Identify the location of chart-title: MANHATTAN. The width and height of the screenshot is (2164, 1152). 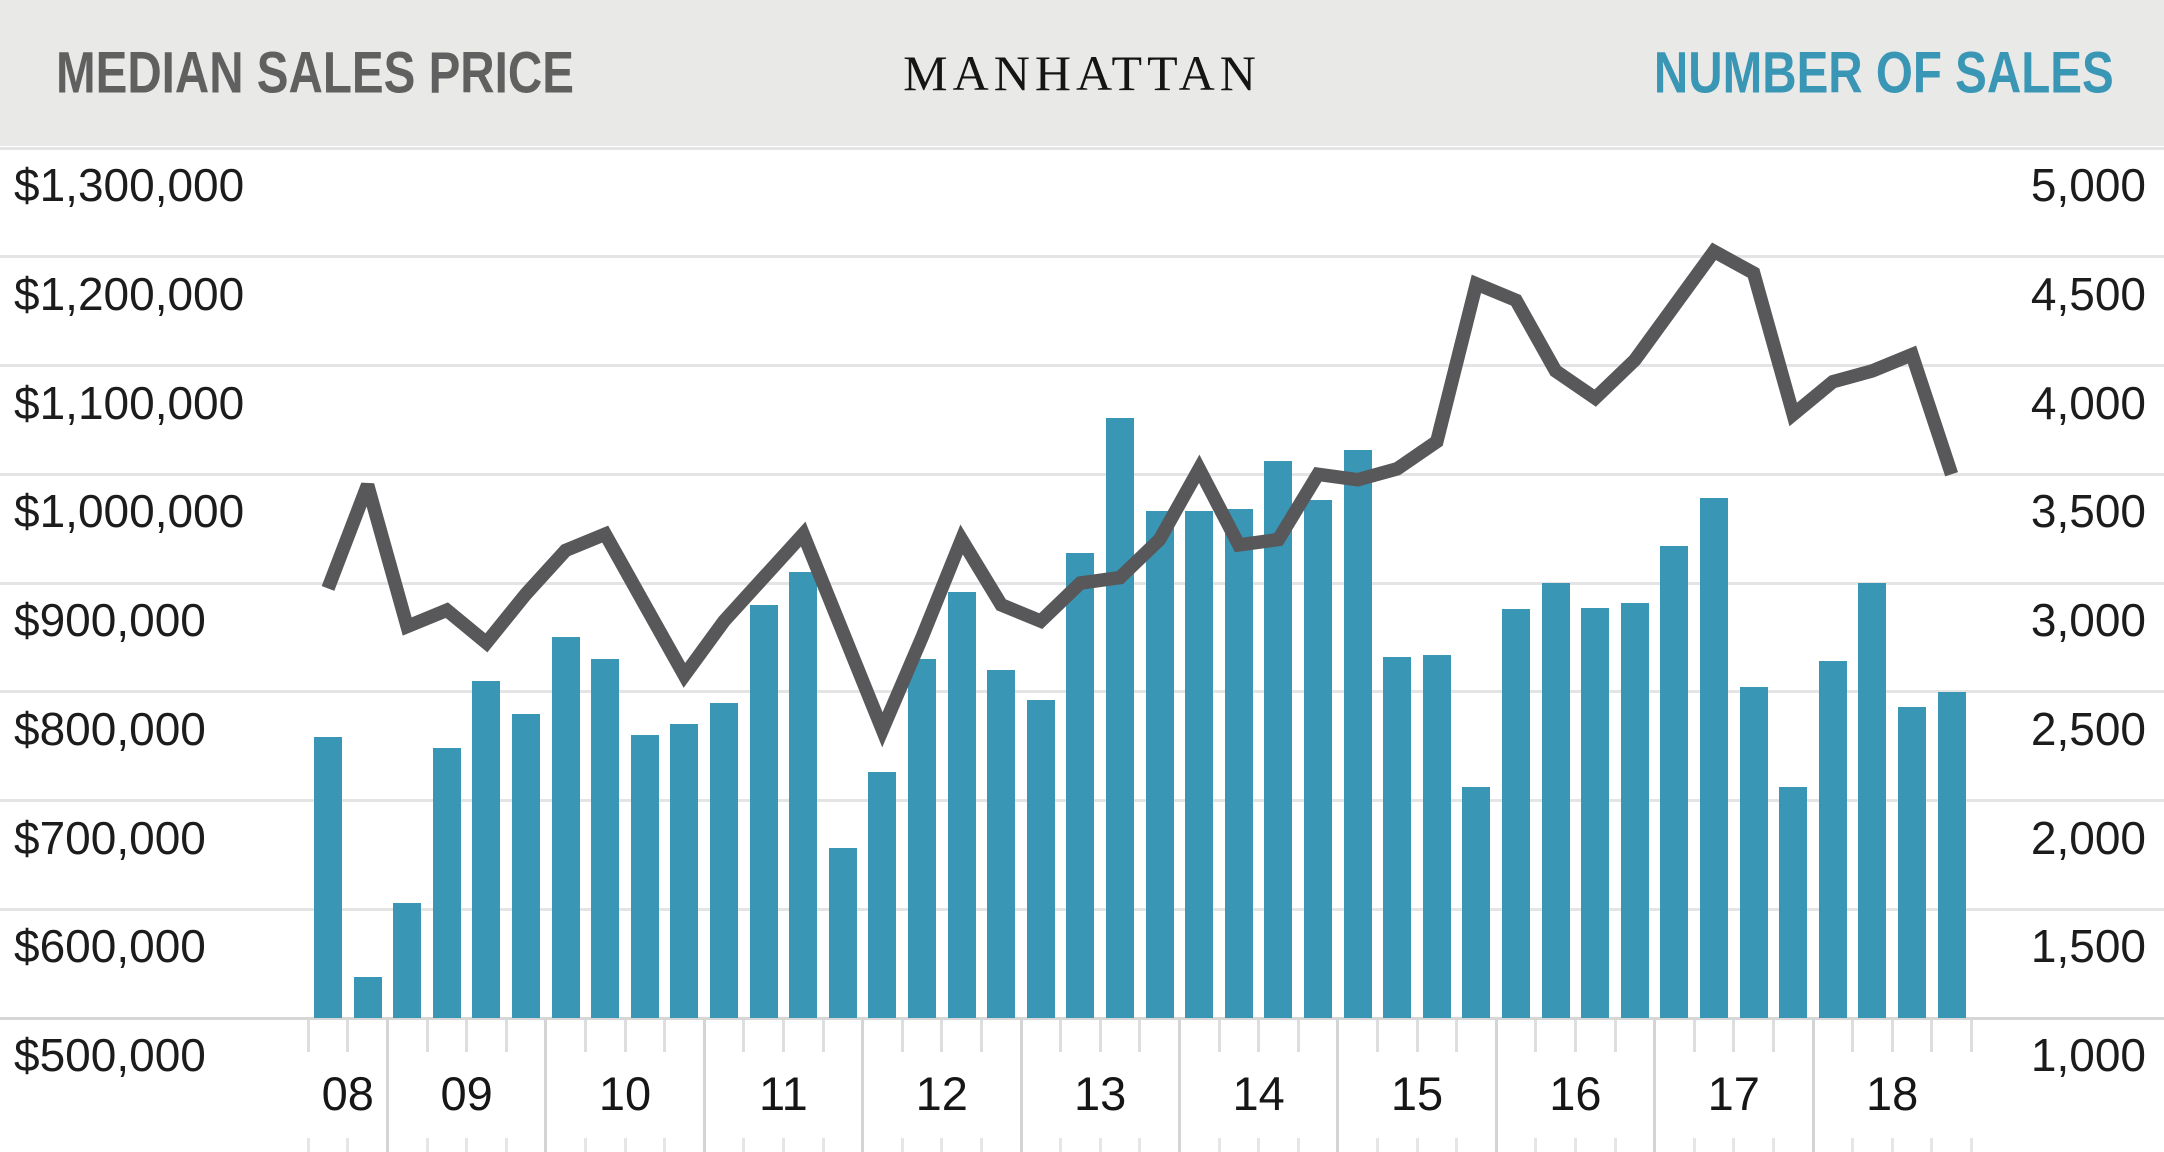
(1082, 73).